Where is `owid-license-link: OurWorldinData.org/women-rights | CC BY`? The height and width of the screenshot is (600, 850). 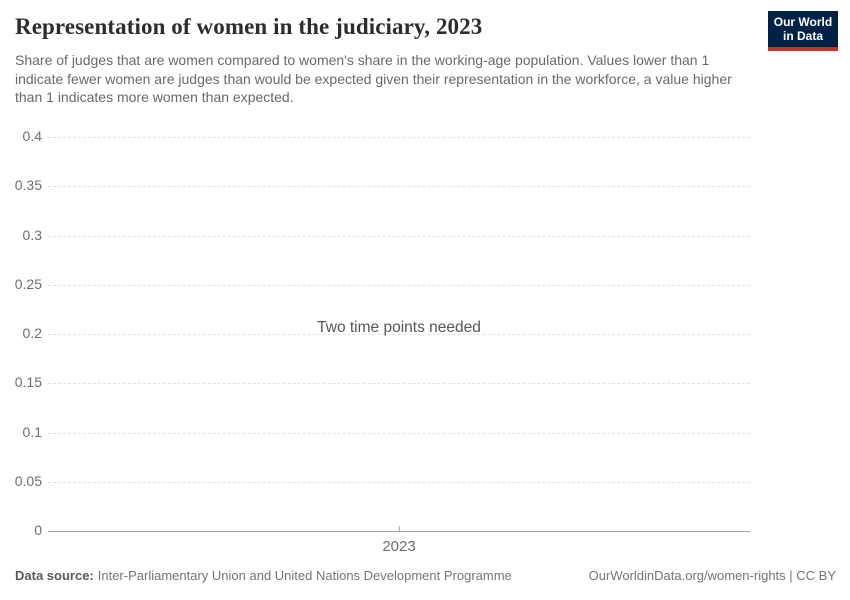 owid-license-link: OurWorldinData.org/women-rights | CC BY is located at coordinates (712, 575).